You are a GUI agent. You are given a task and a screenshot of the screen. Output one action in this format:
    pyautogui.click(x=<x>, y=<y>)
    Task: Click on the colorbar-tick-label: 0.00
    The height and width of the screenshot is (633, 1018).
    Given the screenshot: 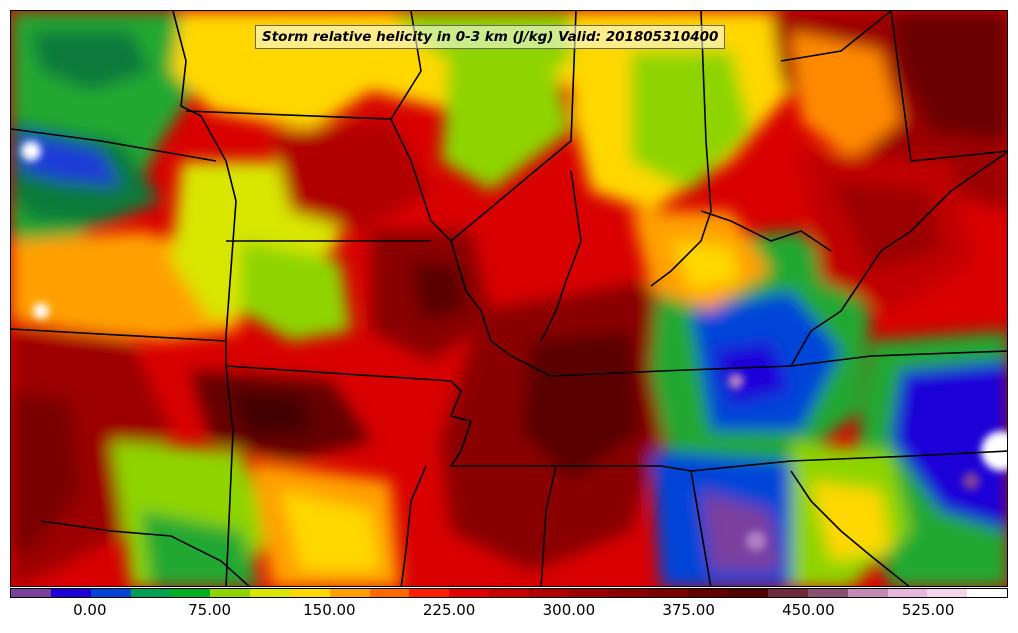 What is the action you would take?
    pyautogui.click(x=90, y=610)
    